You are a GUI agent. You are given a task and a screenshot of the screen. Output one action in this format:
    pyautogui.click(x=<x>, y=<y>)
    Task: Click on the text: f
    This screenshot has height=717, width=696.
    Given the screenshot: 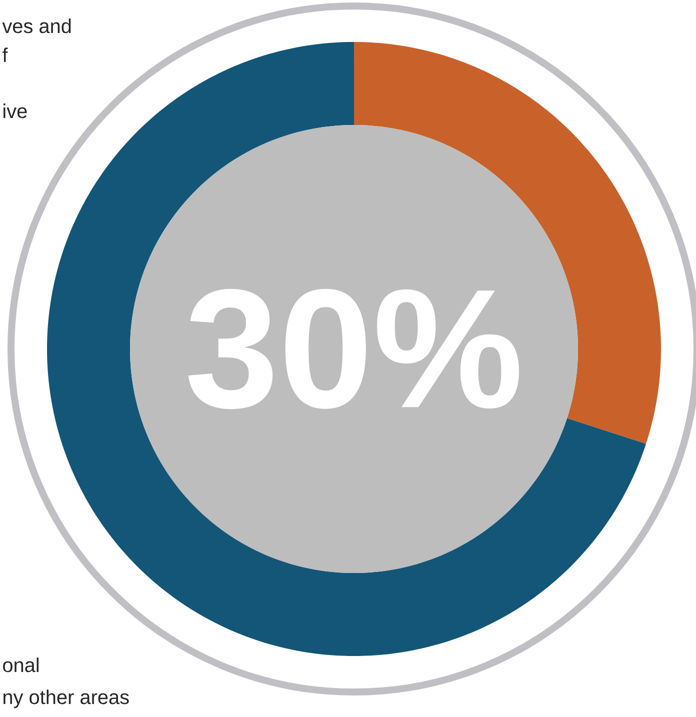 What is the action you would take?
    pyautogui.click(x=5, y=55)
    